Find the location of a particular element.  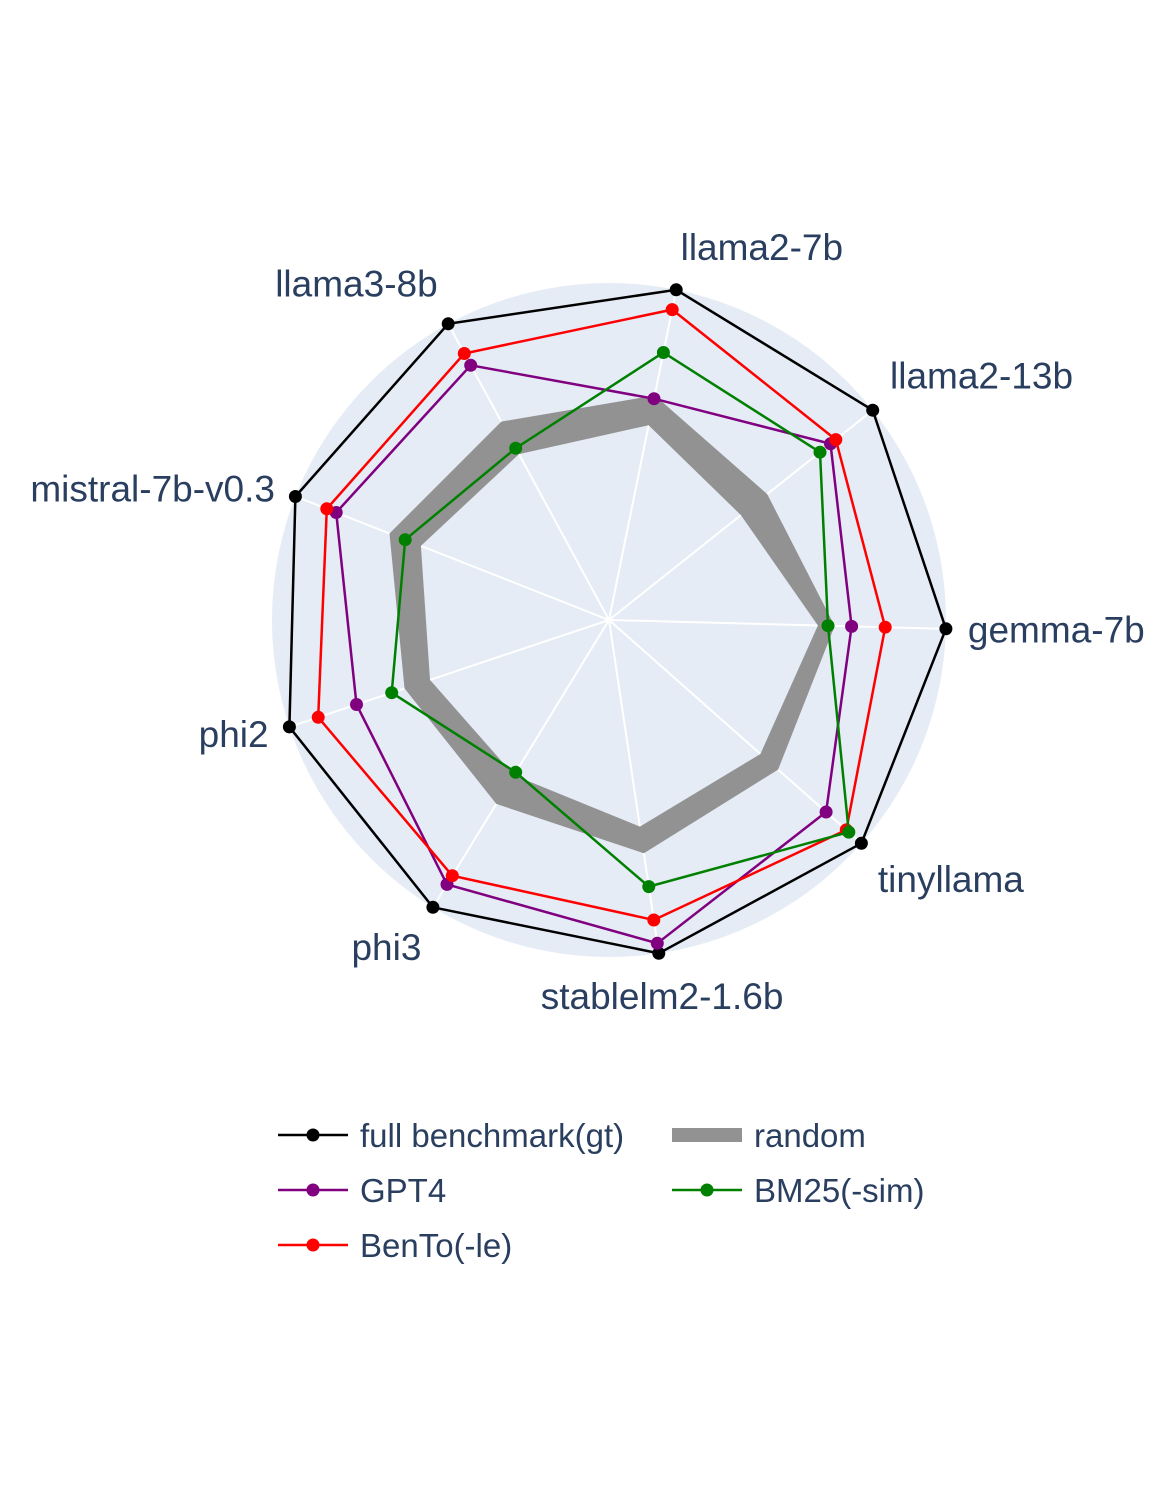

axis-label-phi3: phi3 is located at coordinates (386, 947).